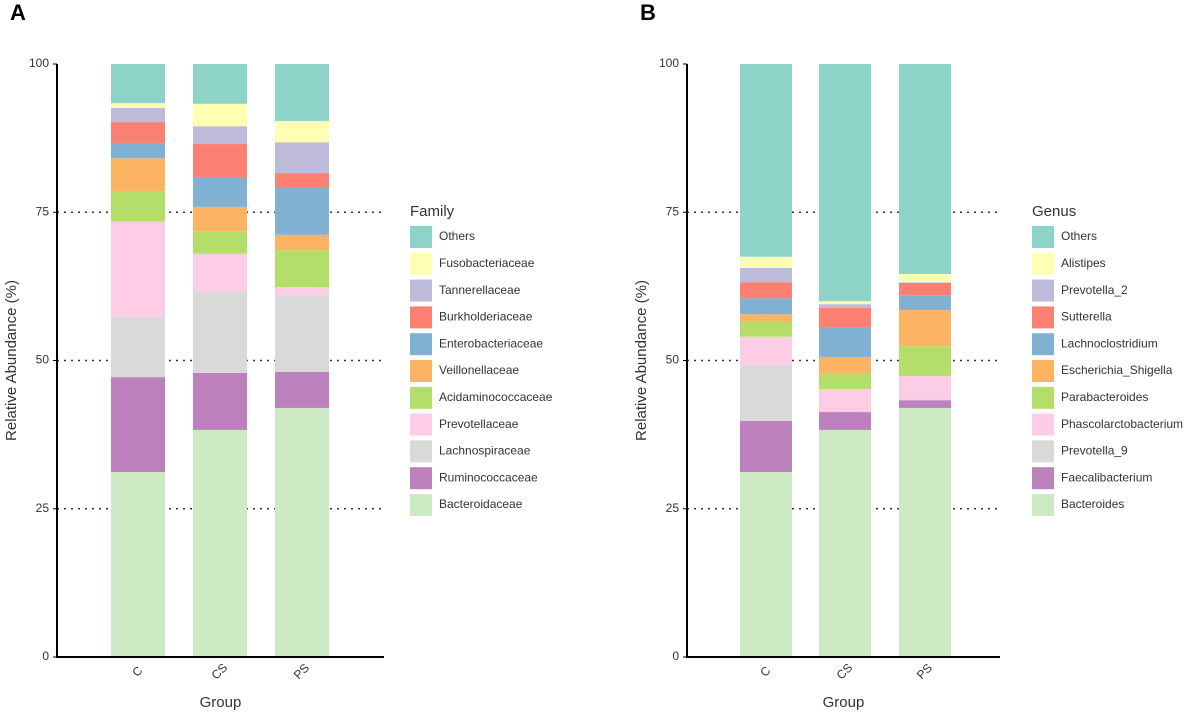 This screenshot has height=714, width=1200. Describe the element at coordinates (1079, 236) in the screenshot. I see `legend-label: Others` at that location.